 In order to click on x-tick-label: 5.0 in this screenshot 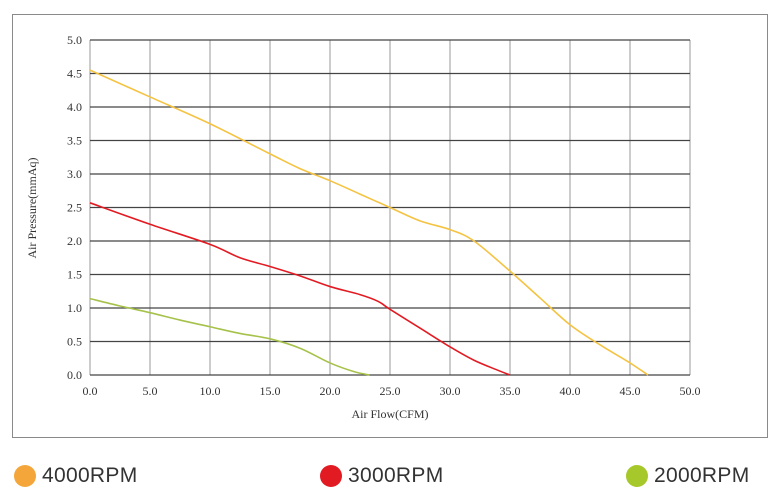, I will do `click(150, 391)`.